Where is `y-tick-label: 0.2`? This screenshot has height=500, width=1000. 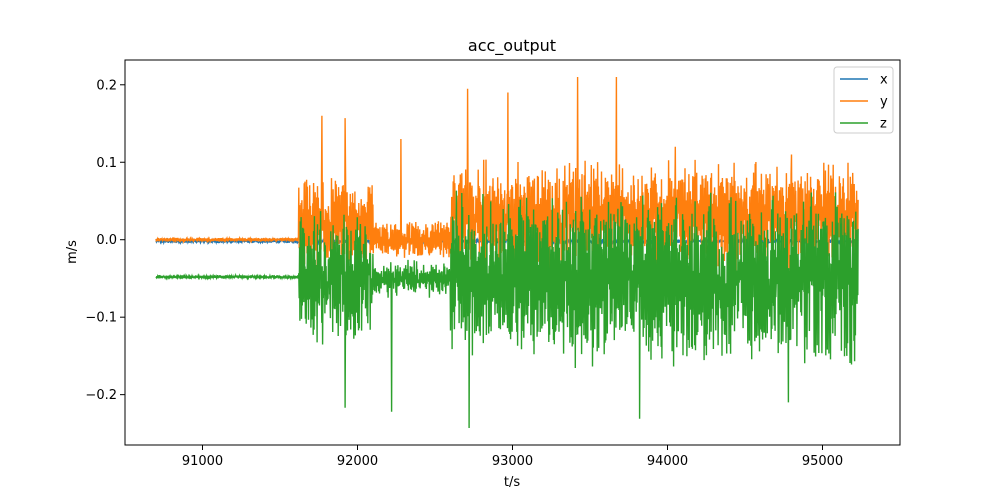 y-tick-label: 0.2 is located at coordinates (106, 85).